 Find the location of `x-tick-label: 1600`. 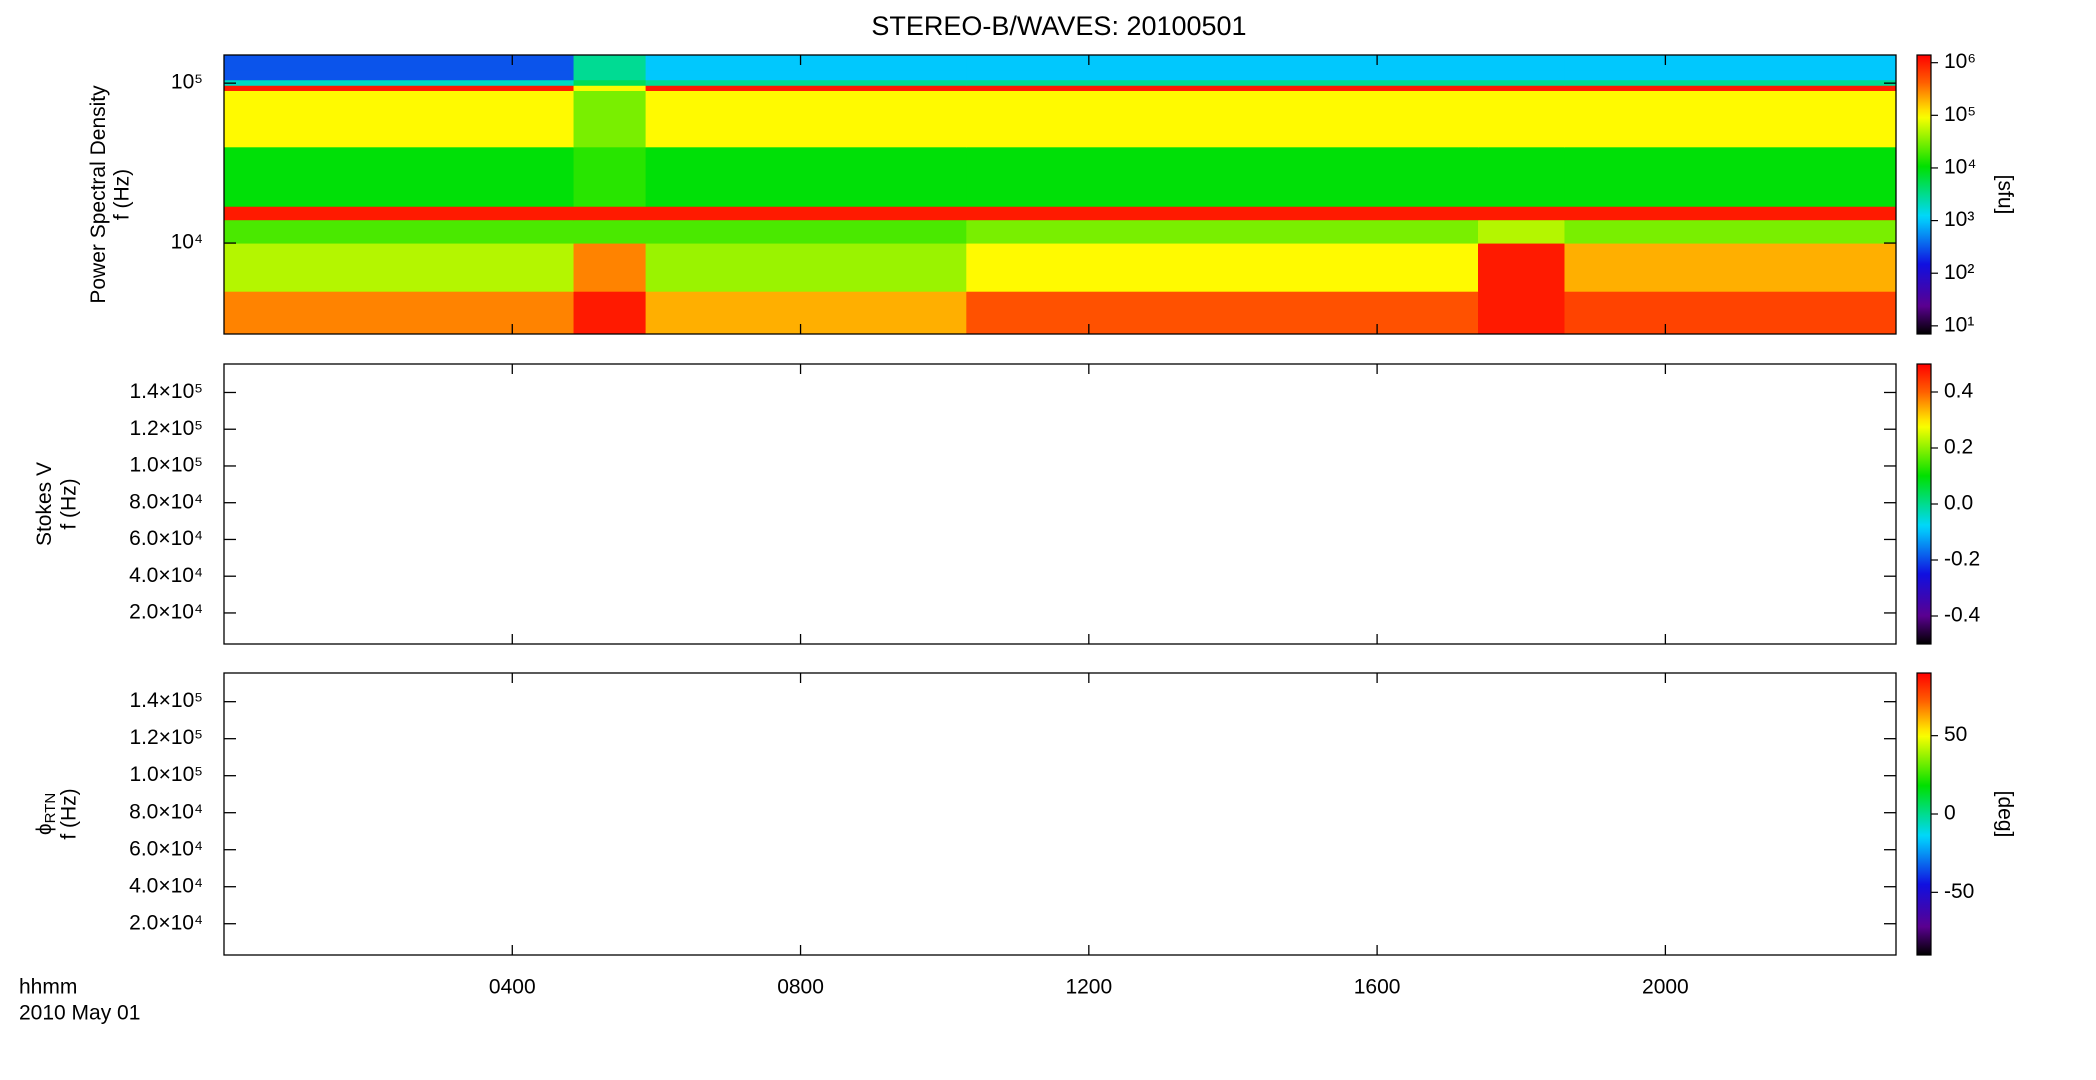

x-tick-label: 1600 is located at coordinates (1377, 987).